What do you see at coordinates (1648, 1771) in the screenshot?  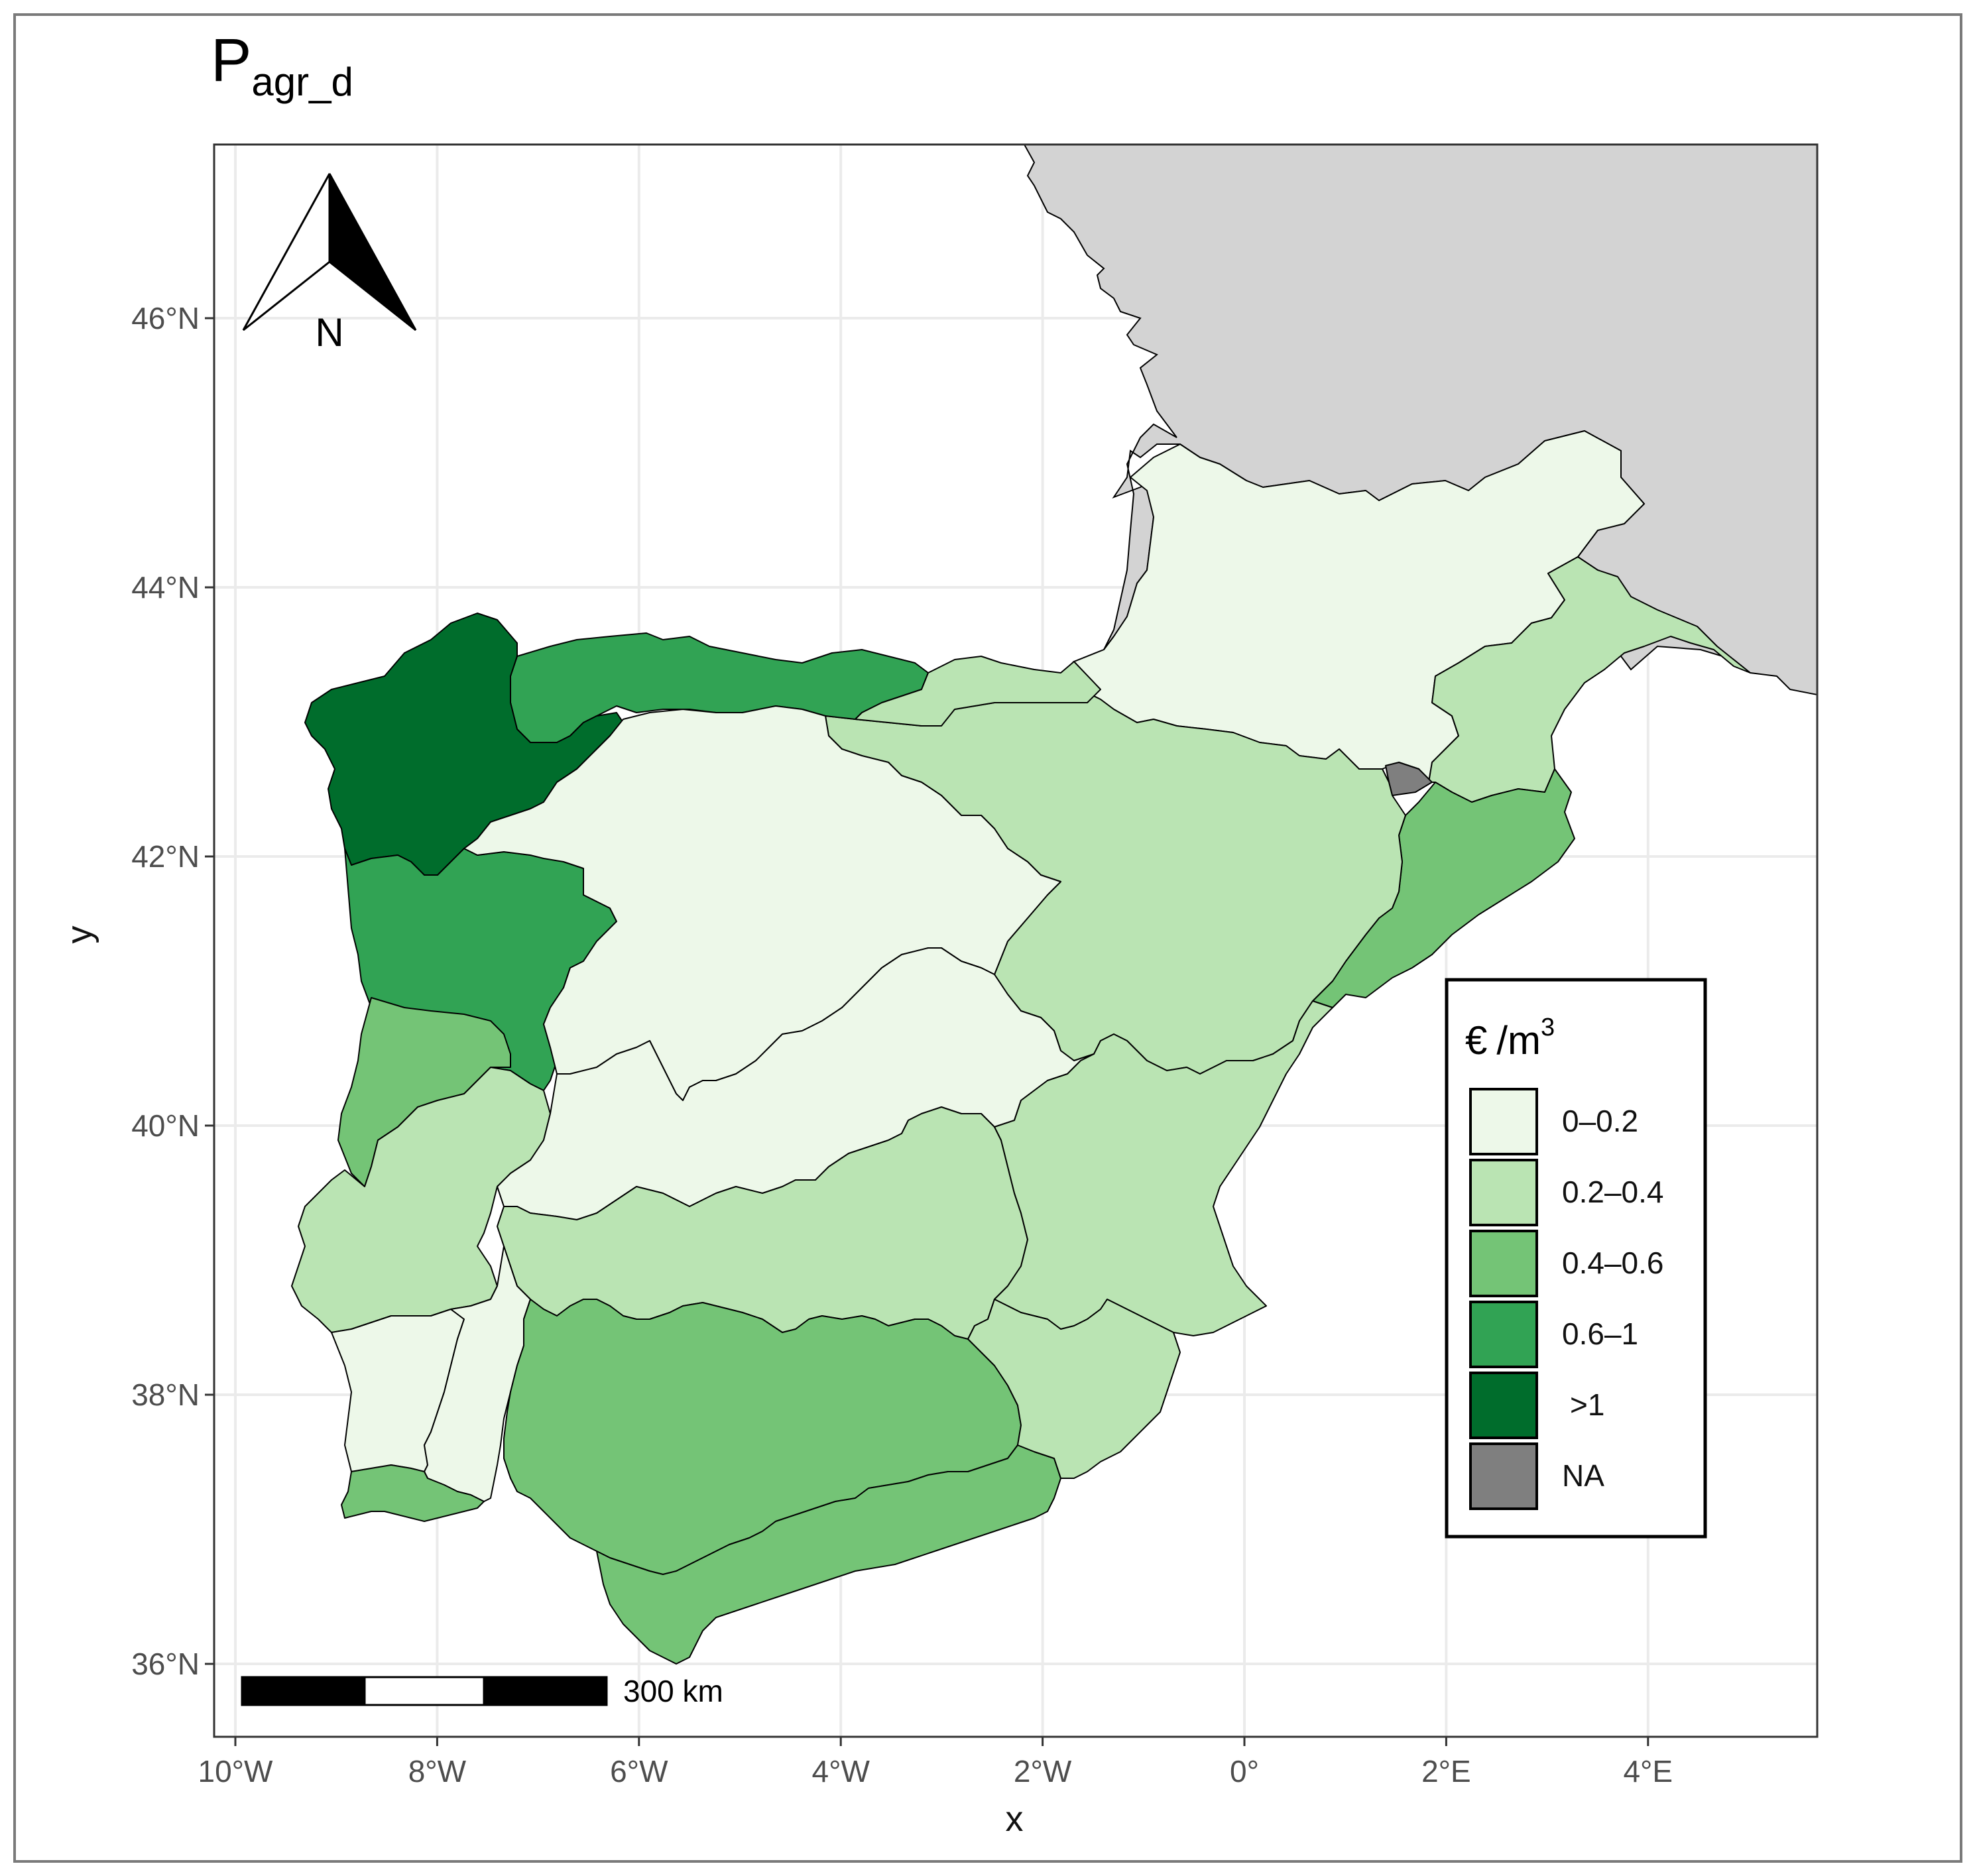 I see `x-tick-label: 4°E` at bounding box center [1648, 1771].